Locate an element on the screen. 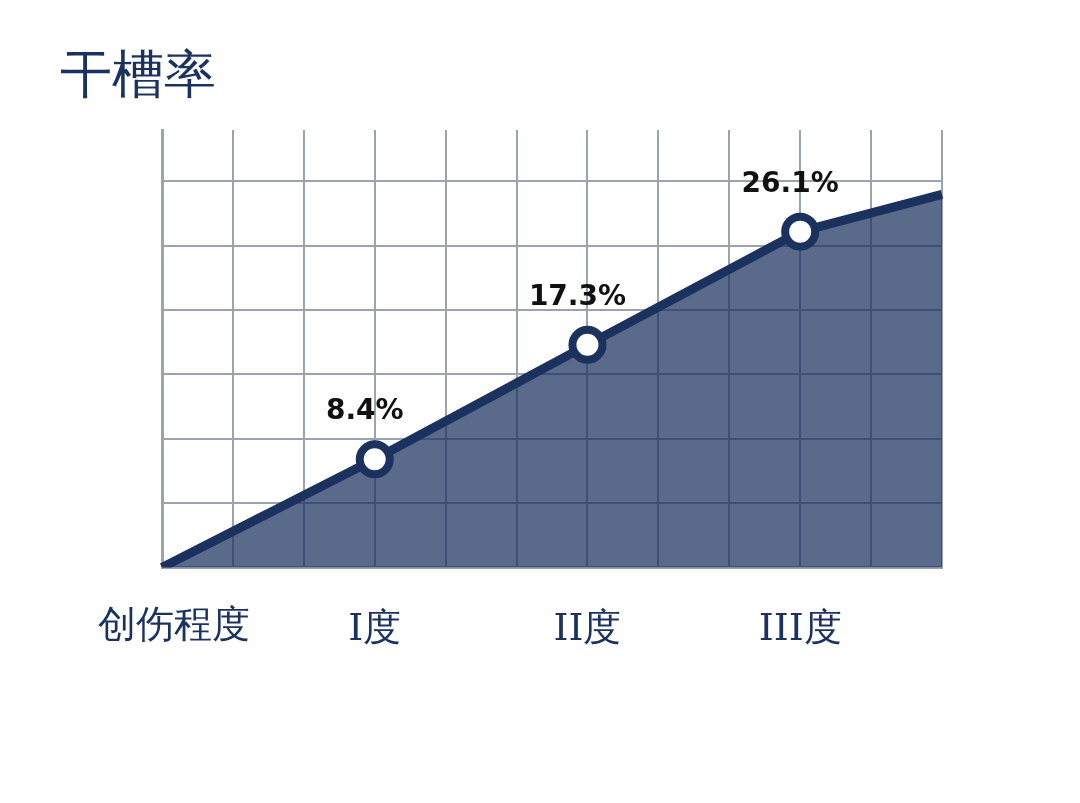 This screenshot has width=1080, height=803. x-tick-label: III度 is located at coordinates (800, 627).